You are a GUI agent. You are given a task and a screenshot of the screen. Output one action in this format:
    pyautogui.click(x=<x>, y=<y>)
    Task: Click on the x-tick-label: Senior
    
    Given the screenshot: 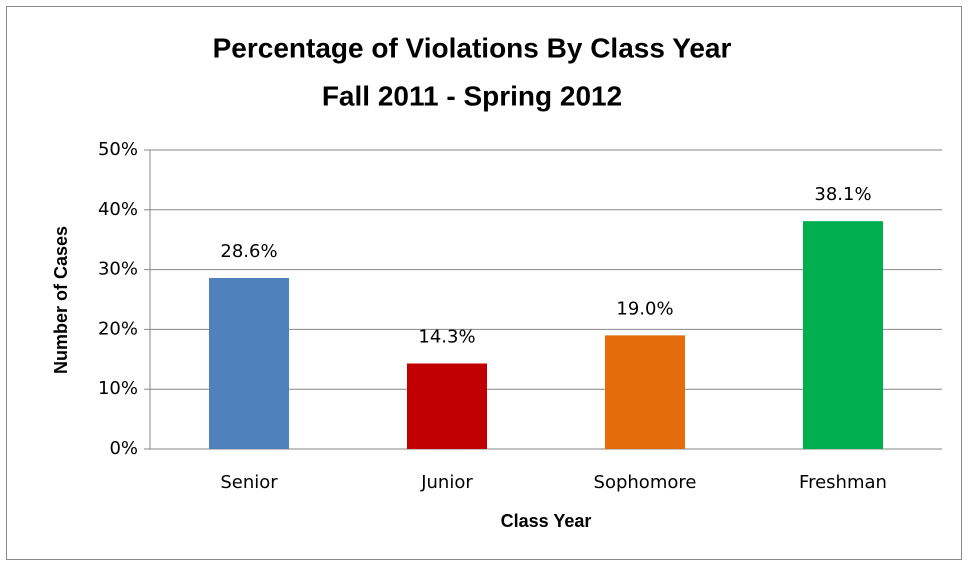 What is the action you would take?
    pyautogui.click(x=249, y=482)
    